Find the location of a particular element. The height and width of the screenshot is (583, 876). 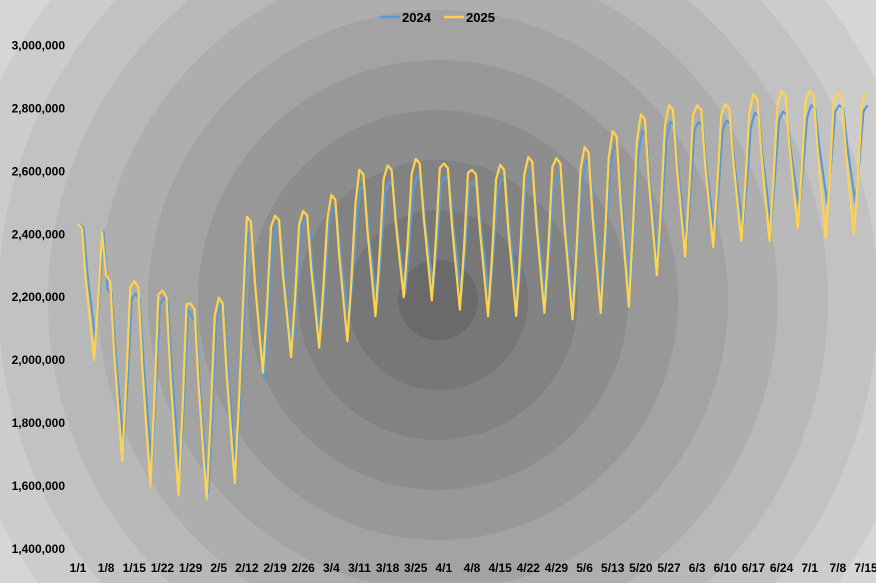

x-tick-label: 6/17 is located at coordinates (754, 568).